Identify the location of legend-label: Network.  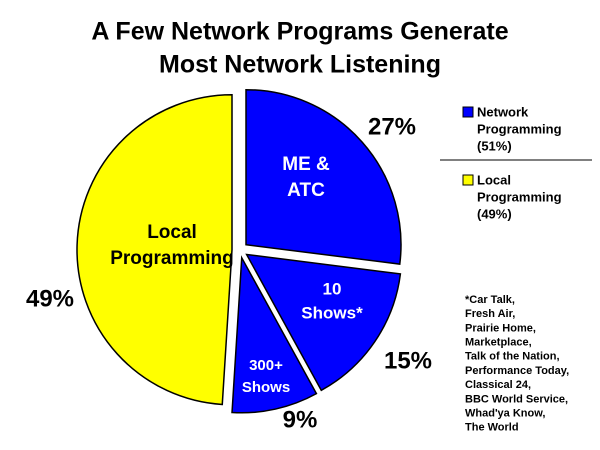
(503, 111).